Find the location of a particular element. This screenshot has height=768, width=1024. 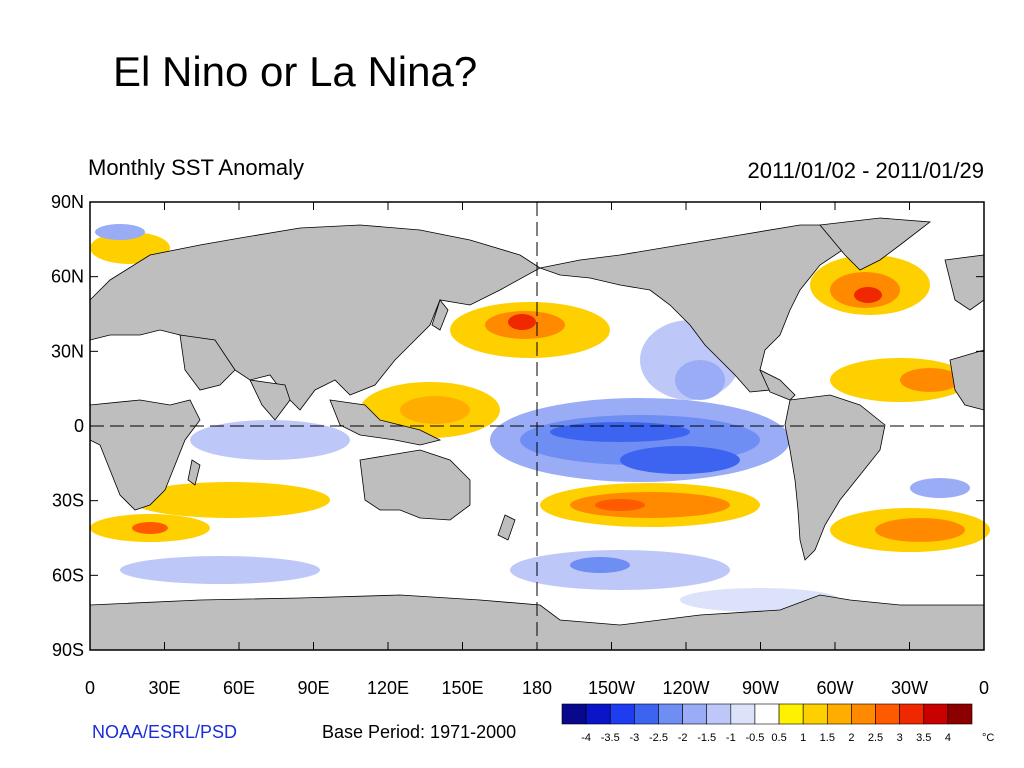

lon-tick-label: 30W is located at coordinates (909, 688).